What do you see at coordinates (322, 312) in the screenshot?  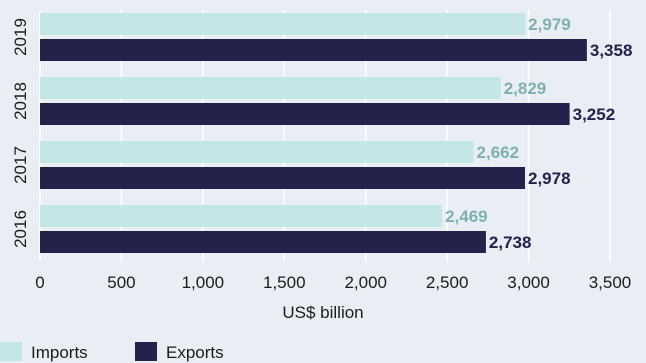 I see `x-axis-title: US$ billion` at bounding box center [322, 312].